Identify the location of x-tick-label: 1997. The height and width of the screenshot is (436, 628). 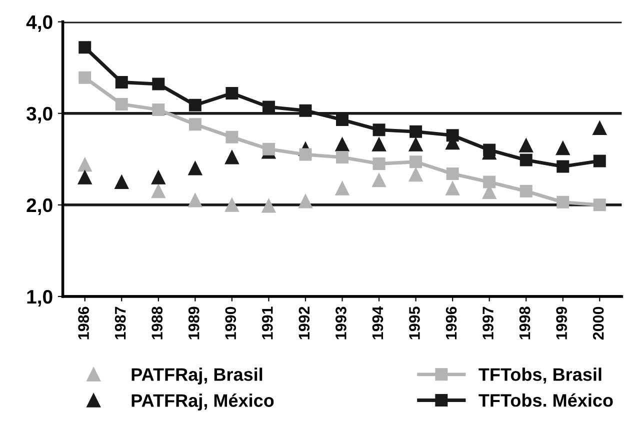
(488, 323).